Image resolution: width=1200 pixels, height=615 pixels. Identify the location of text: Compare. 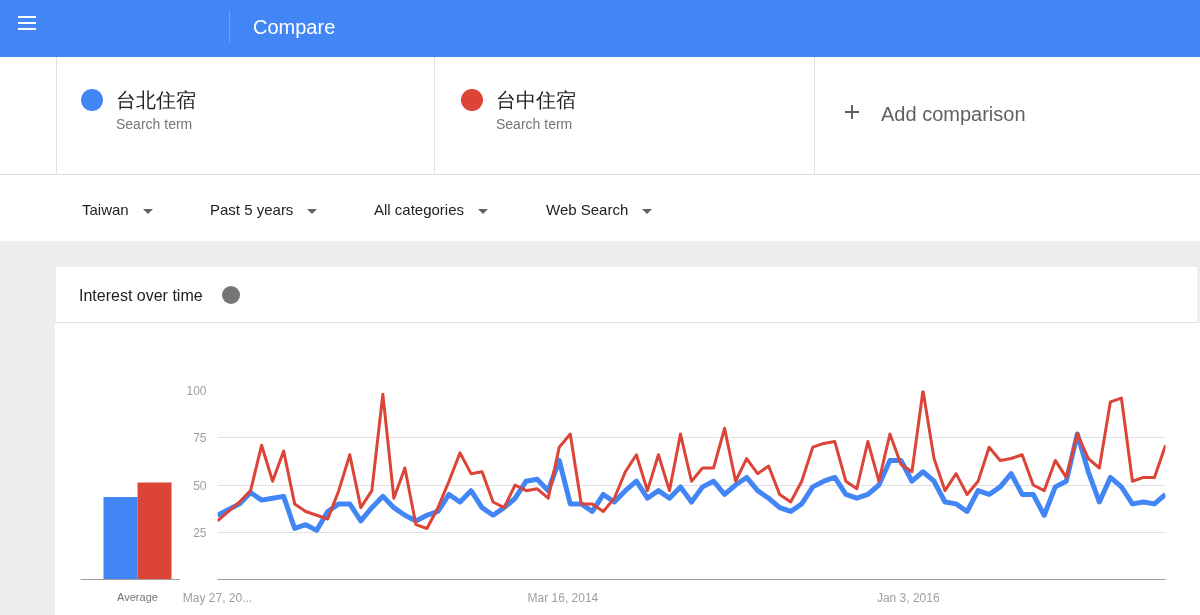
(294, 27).